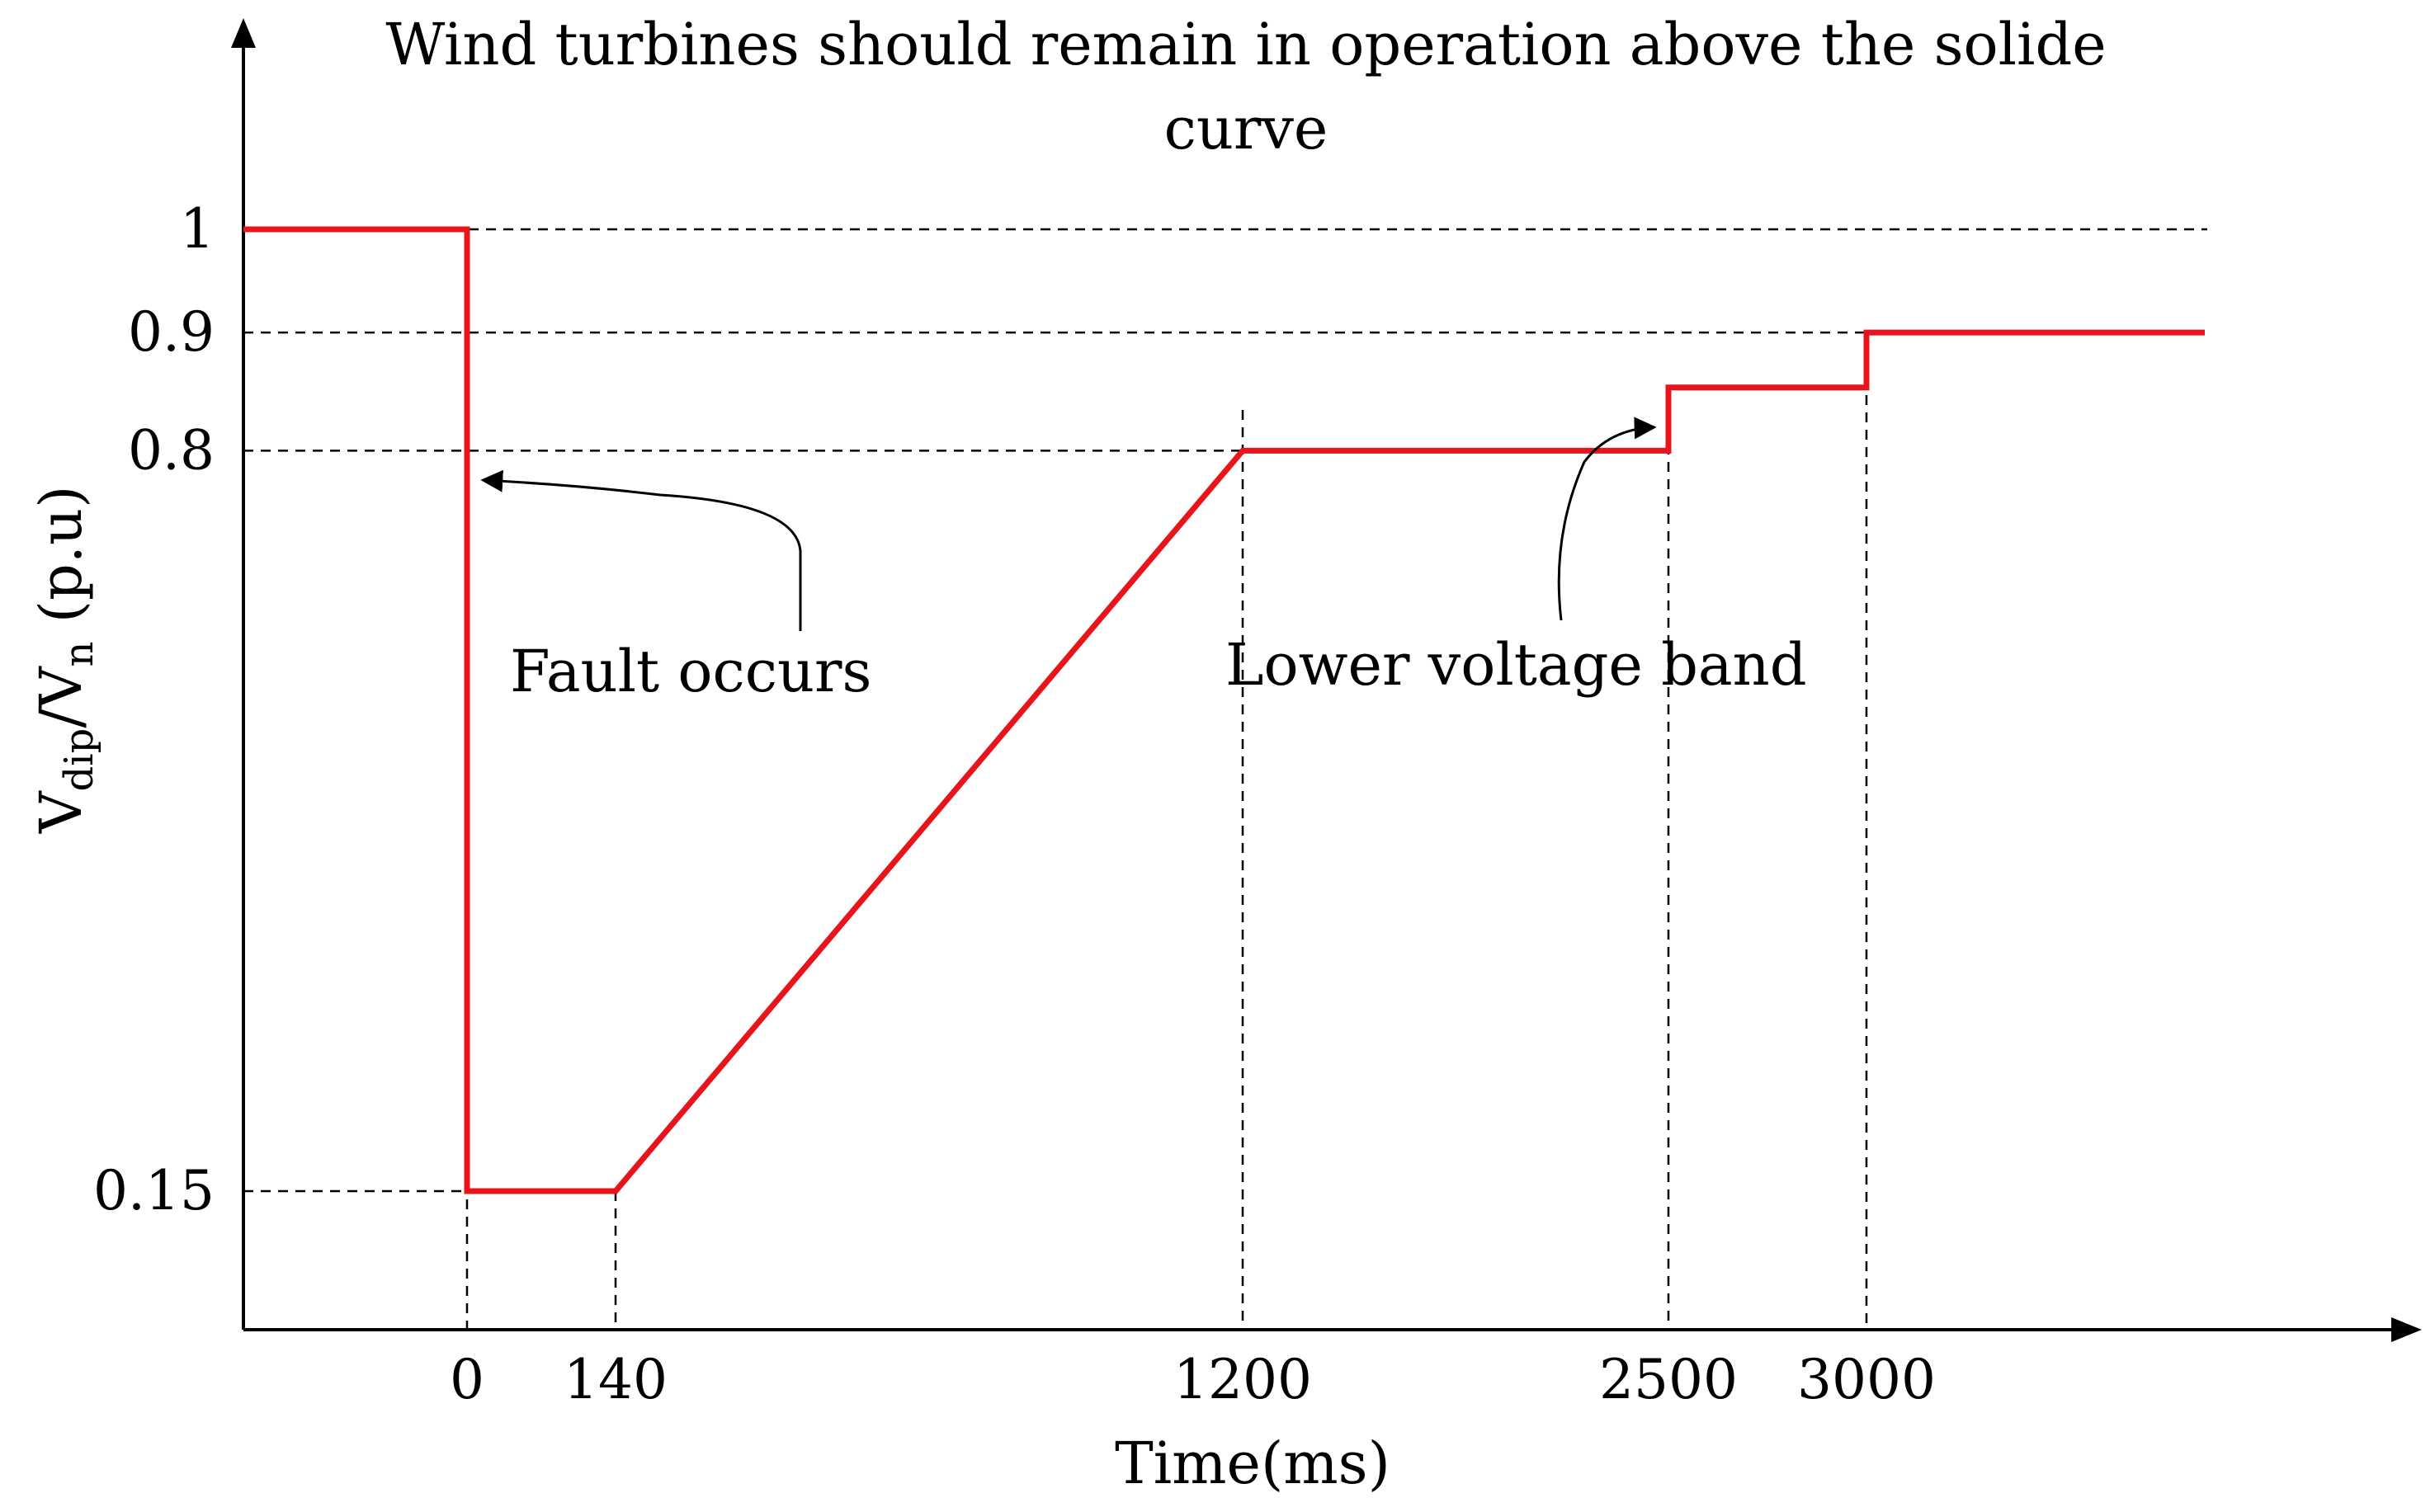 This screenshot has width=2435, height=1512. I want to click on y-axis-arrowhead, so click(243, 33).